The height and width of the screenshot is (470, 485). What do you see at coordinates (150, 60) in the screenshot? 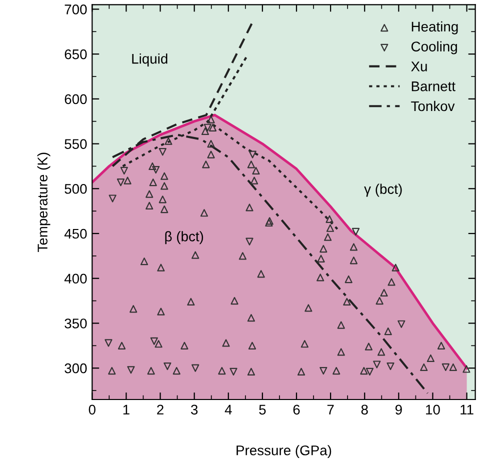
I see `annotation: Liquid` at bounding box center [150, 60].